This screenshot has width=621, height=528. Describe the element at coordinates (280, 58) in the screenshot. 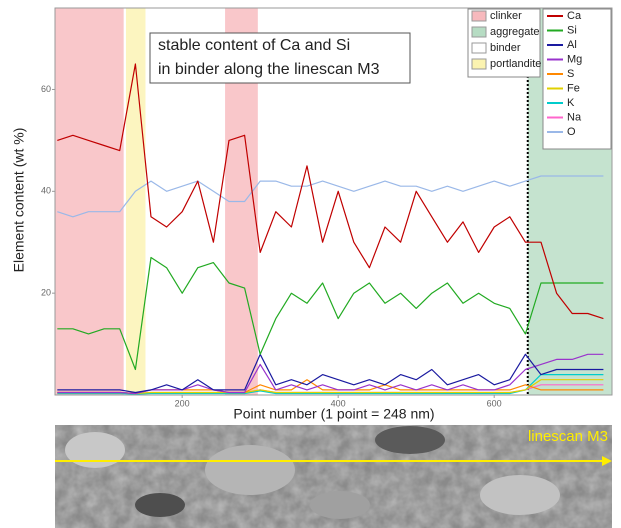

I see `annotation-box` at that location.